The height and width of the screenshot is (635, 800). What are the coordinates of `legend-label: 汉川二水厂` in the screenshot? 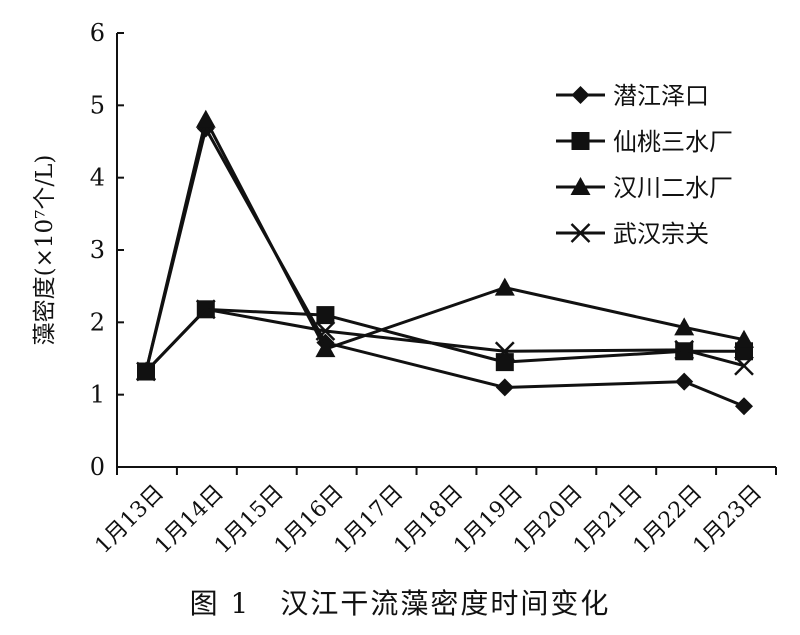 It's located at (673, 188).